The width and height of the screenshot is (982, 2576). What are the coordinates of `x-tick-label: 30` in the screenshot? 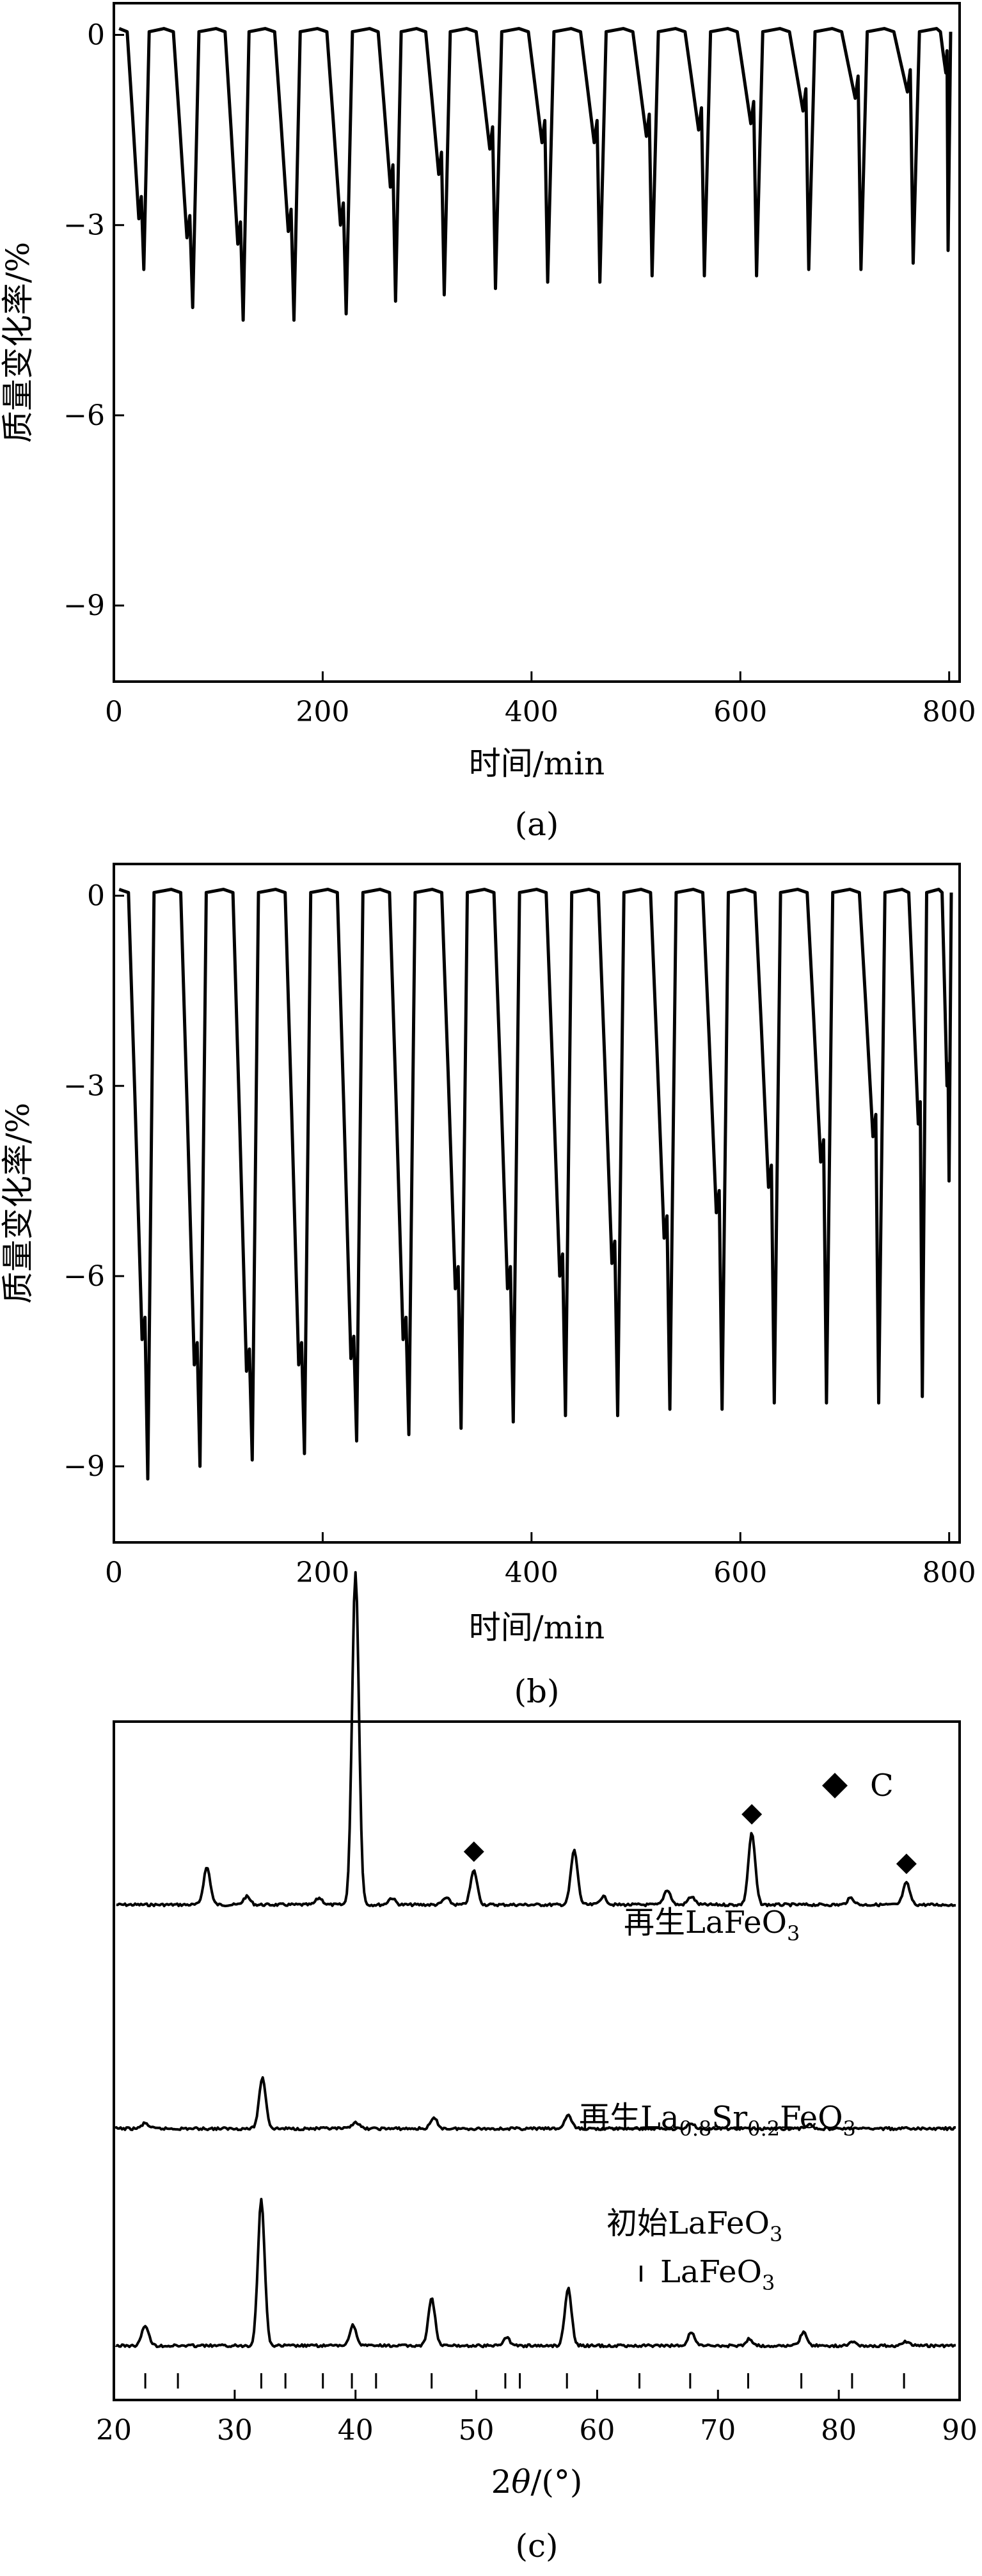 It's located at (235, 2430).